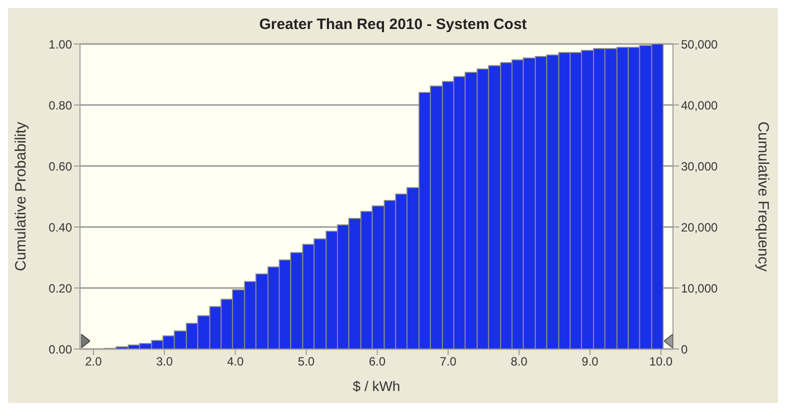 The width and height of the screenshot is (789, 420). What do you see at coordinates (60, 44) in the screenshot?
I see `y-tick-label: 1.00` at bounding box center [60, 44].